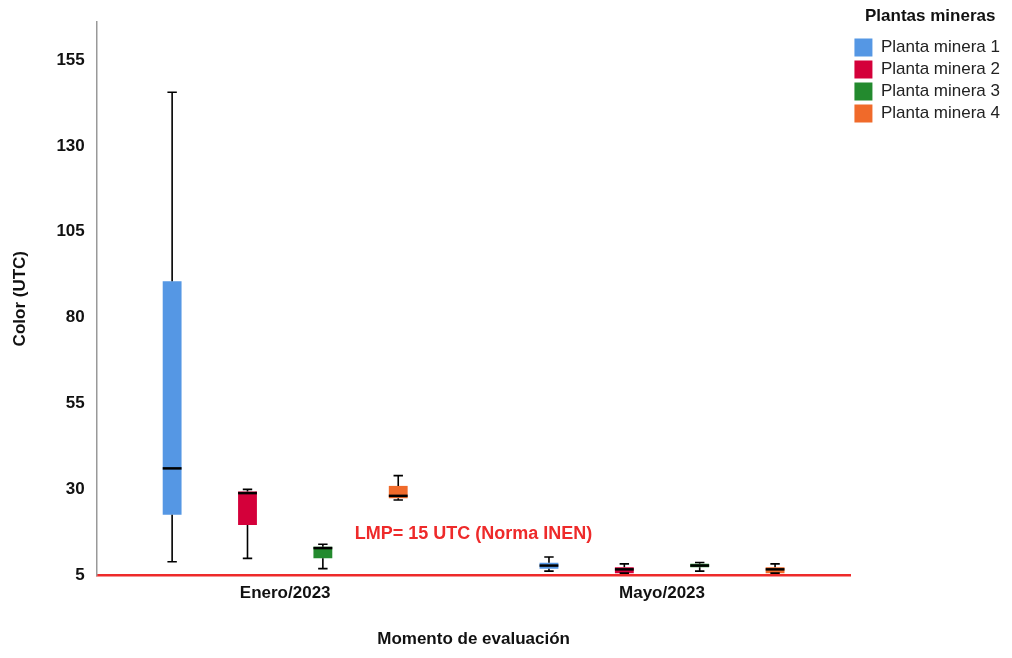  I want to click on legend-title: Plantas mineras, so click(930, 16).